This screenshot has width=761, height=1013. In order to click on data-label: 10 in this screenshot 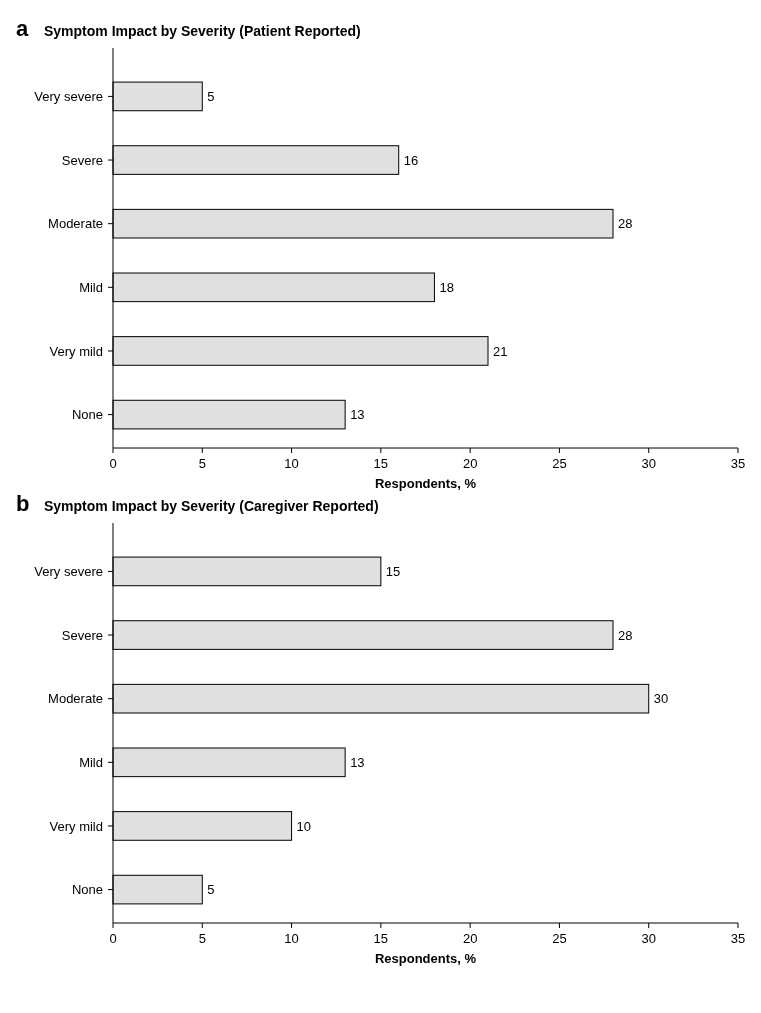, I will do `click(304, 826)`.